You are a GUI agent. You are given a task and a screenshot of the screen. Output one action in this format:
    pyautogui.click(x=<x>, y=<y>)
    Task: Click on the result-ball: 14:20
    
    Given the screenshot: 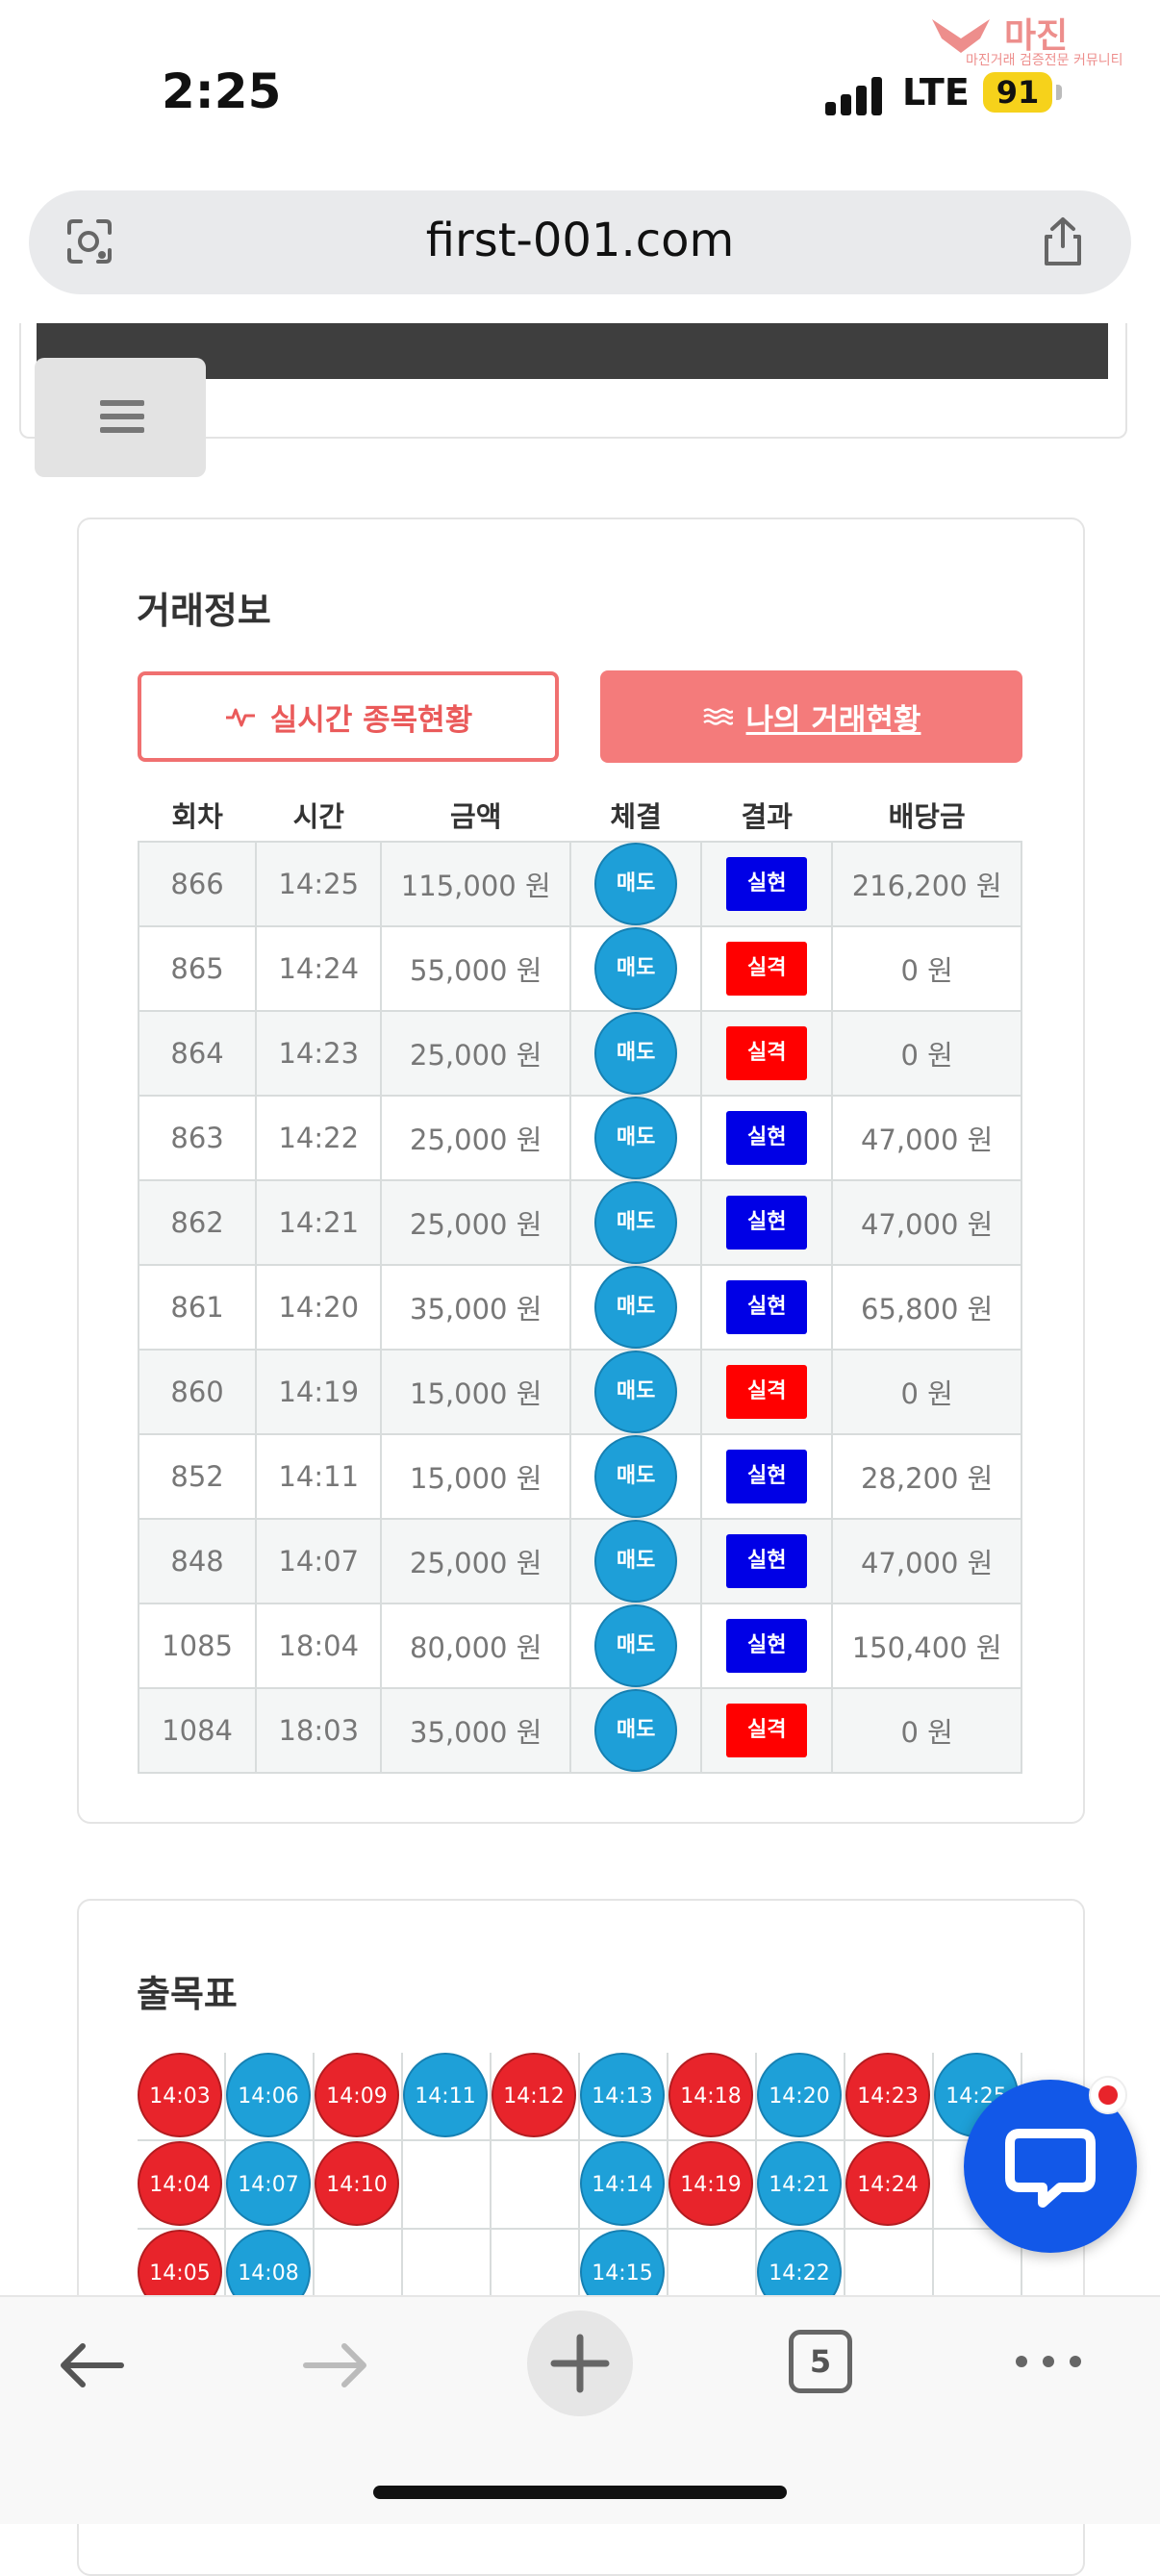 What is the action you would take?
    pyautogui.click(x=799, y=2095)
    